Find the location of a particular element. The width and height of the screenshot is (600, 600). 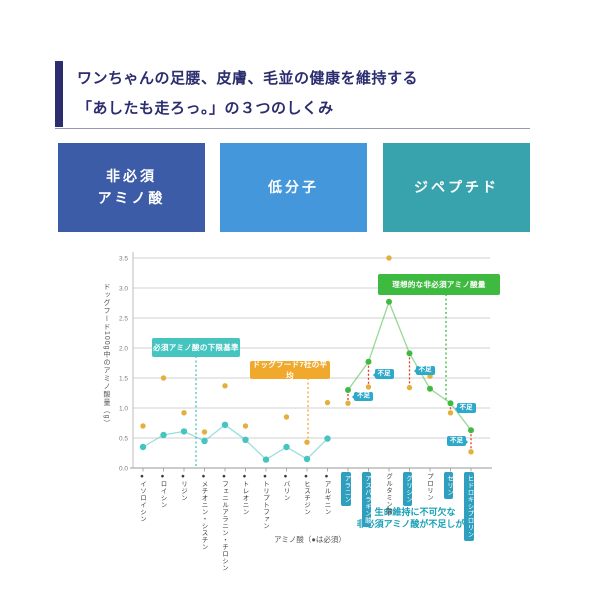

y-tick-label: 2.0 is located at coordinates (123, 348).